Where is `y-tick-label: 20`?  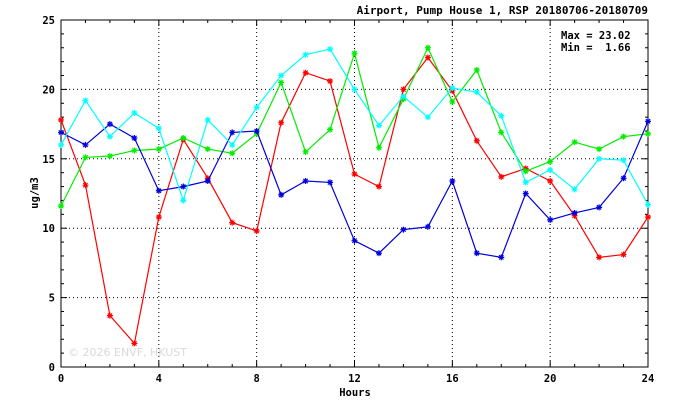
y-tick-label: 20 is located at coordinates (48, 90).